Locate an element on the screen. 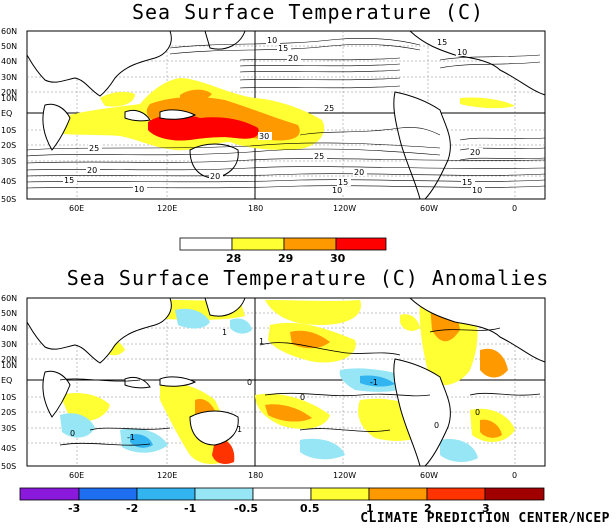 Image resolution: width=616 pixels, height=530 pixels. colorbar-label: 1 is located at coordinates (370, 508).